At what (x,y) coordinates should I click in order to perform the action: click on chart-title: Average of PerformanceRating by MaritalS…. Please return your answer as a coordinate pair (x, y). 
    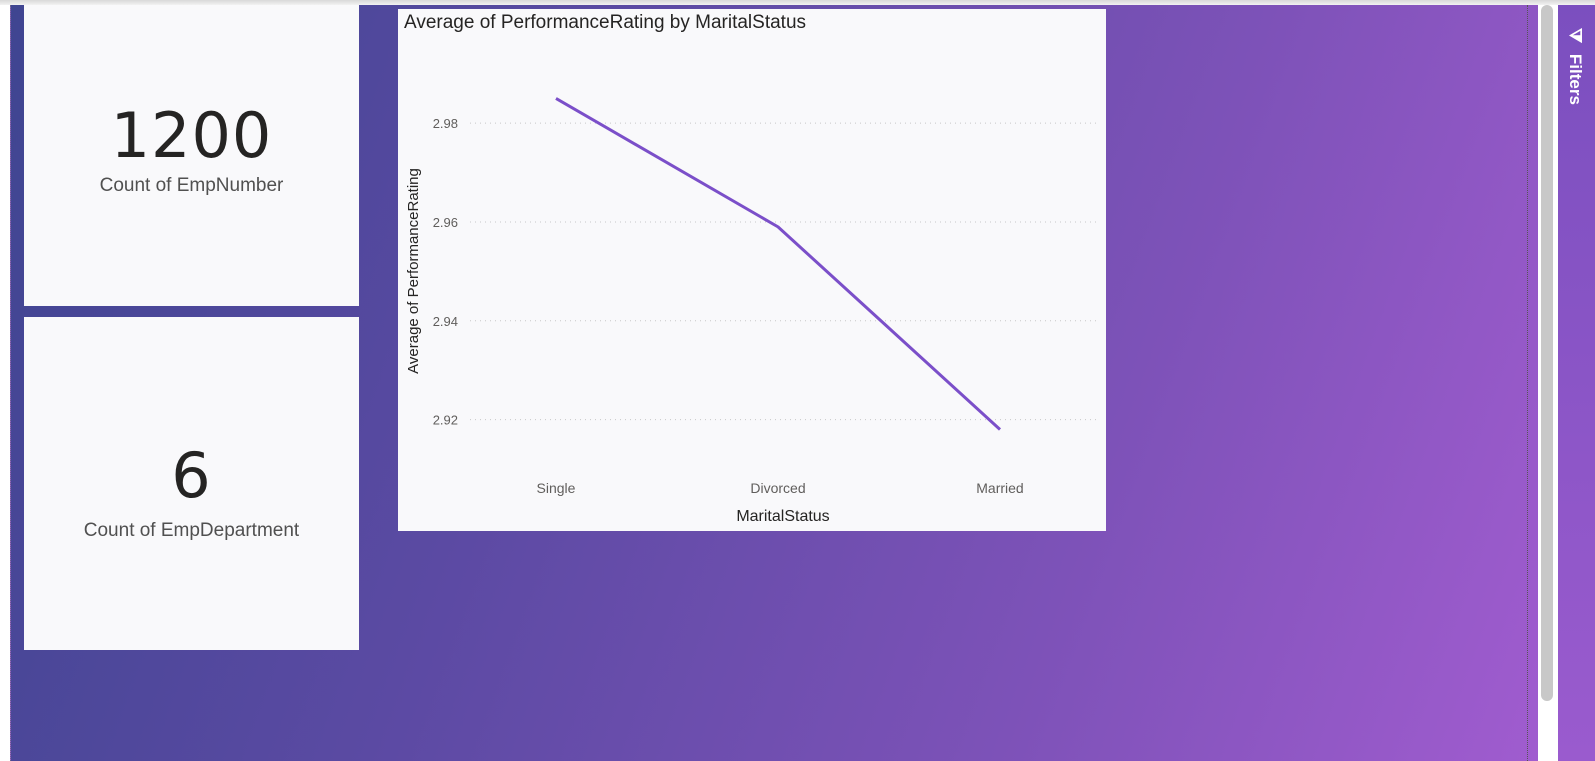
    Looking at the image, I should click on (605, 22).